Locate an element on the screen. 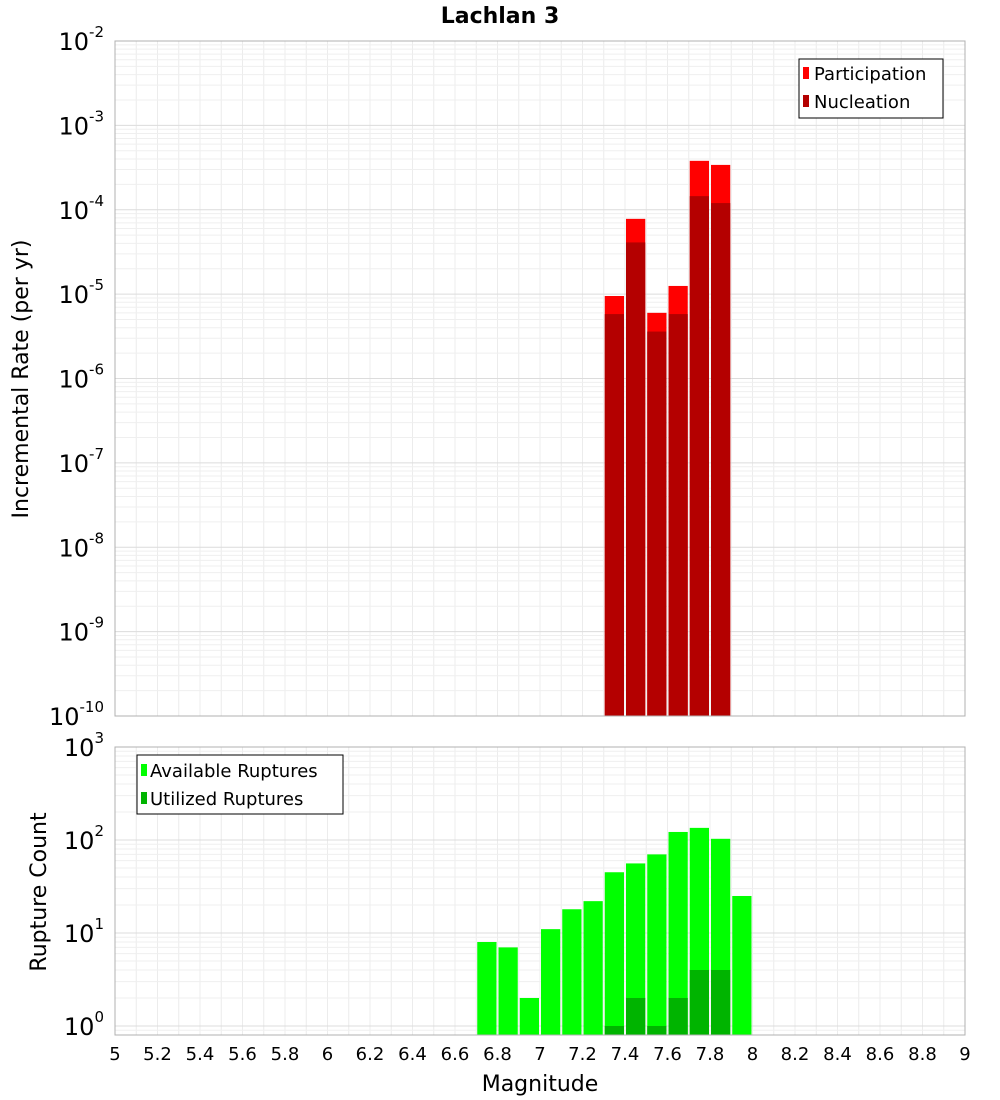 This screenshot has height=1100, width=1000. x-tick-label: 8.2 is located at coordinates (795, 1054).